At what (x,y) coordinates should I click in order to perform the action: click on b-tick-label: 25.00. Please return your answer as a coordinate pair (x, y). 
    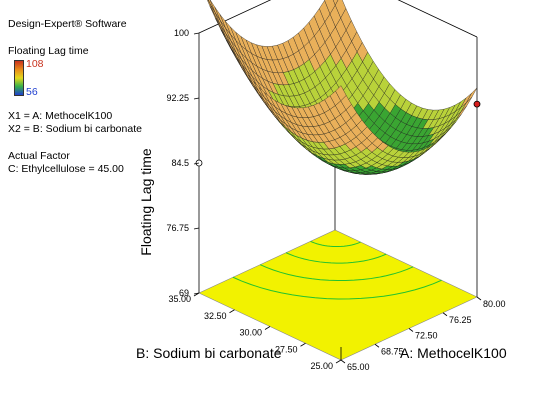
    Looking at the image, I should click on (321, 366).